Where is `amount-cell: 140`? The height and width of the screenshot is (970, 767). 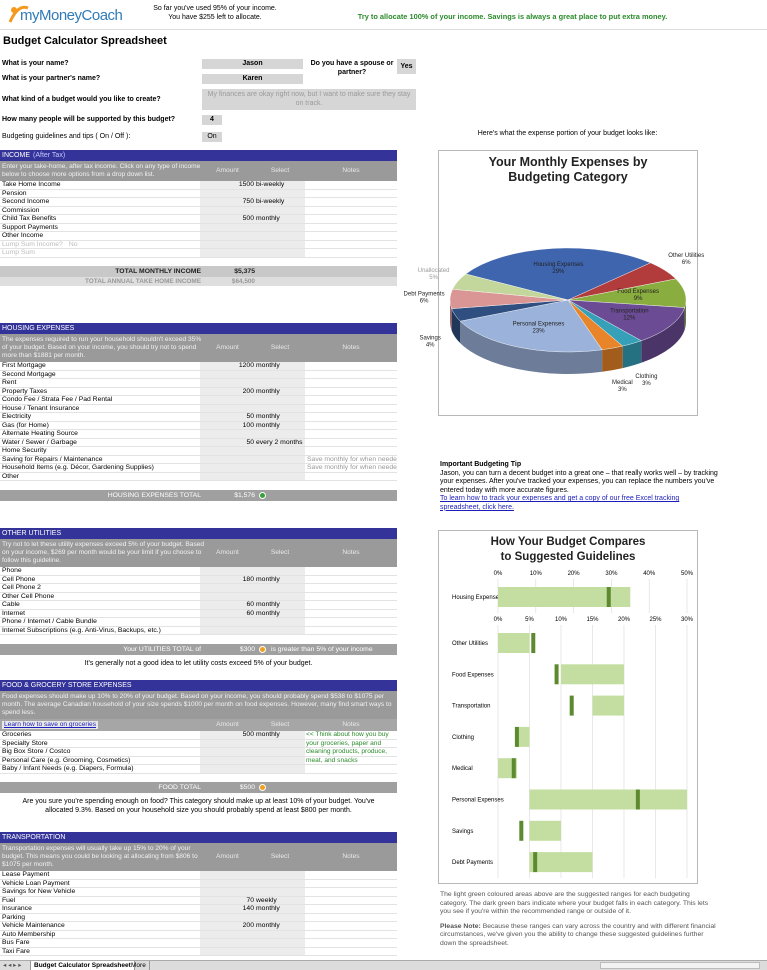
amount-cell: 140 is located at coordinates (227, 909).